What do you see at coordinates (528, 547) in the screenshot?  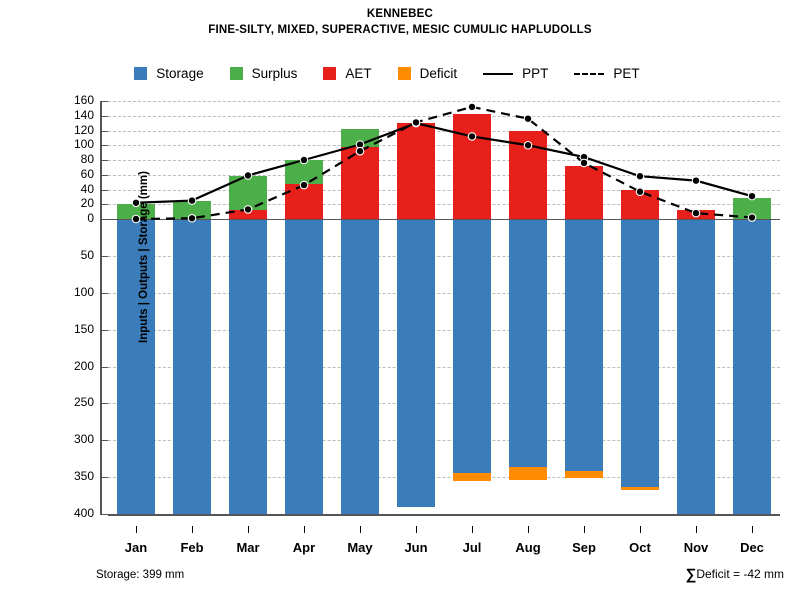 I see `x-tick-label-aug: Aug` at bounding box center [528, 547].